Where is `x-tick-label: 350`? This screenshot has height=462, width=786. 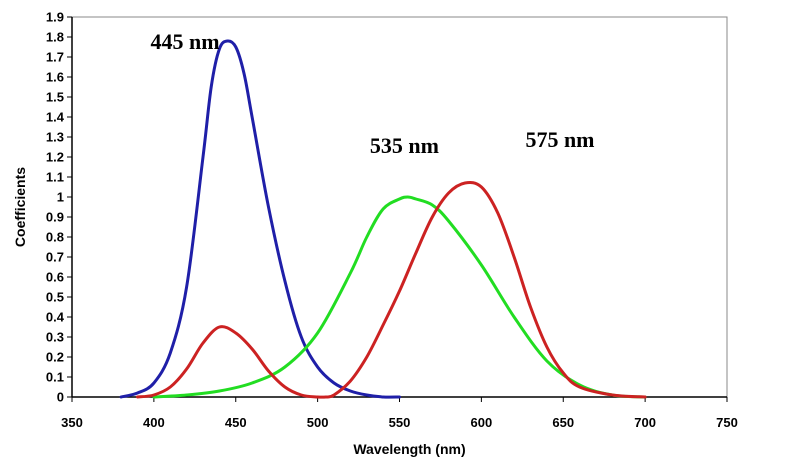 x-tick-label: 350 is located at coordinates (72, 422).